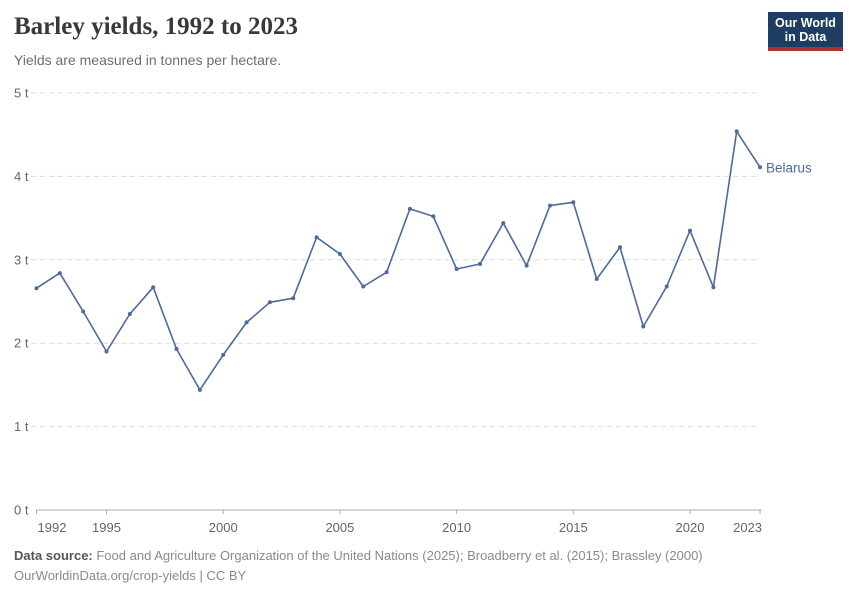 Image resolution: width=850 pixels, height=600 pixels. Describe the element at coordinates (339, 527) in the screenshot. I see `x-tick-label: 2005` at that location.